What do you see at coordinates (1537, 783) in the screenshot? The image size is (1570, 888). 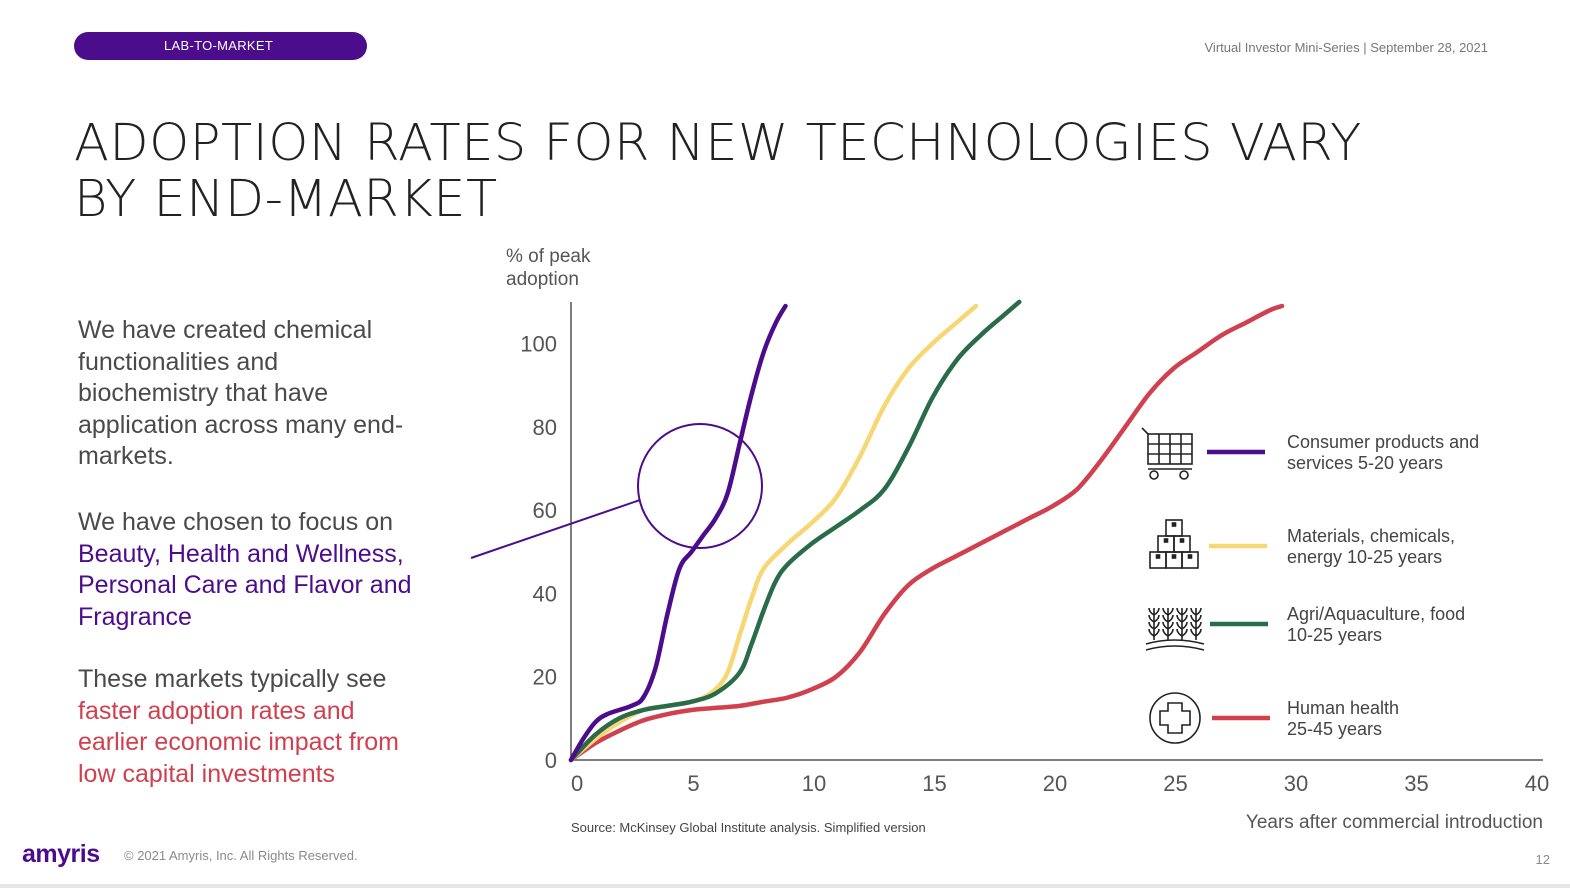 I see `x-tick-label: 40` at bounding box center [1537, 783].